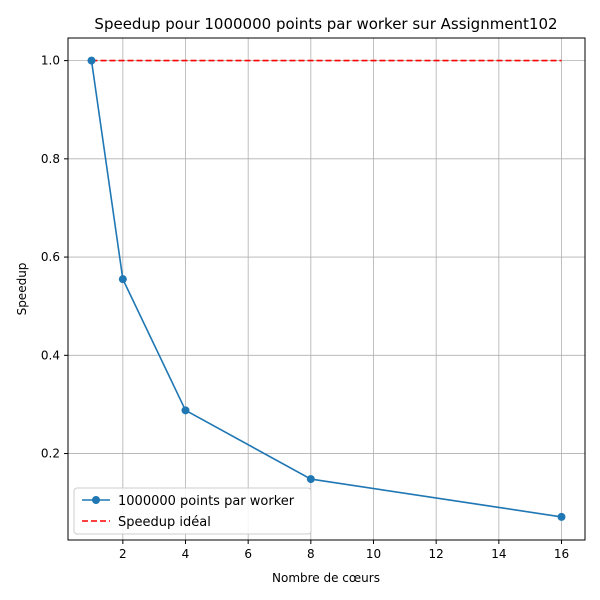  I want to click on y-tick-label: 0.6, so click(50, 257).